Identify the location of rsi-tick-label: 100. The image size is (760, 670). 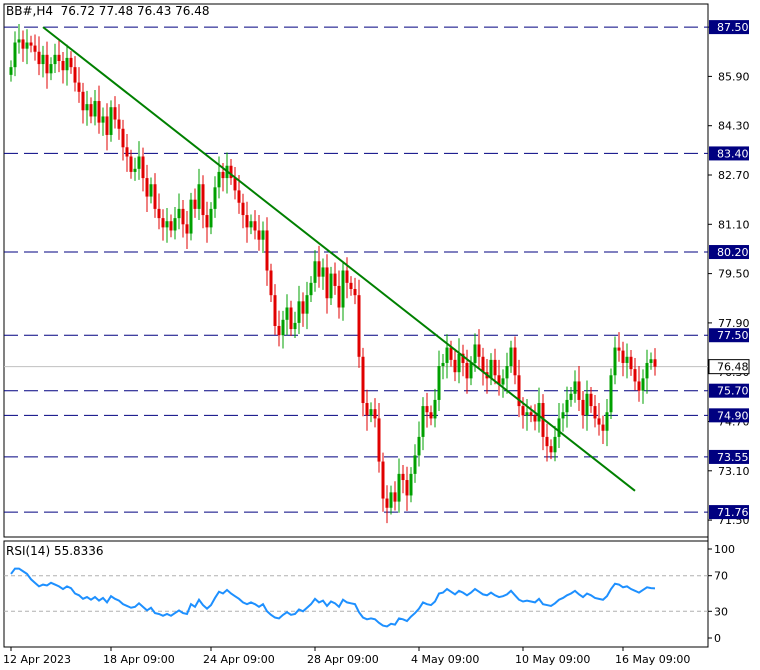
(724, 549).